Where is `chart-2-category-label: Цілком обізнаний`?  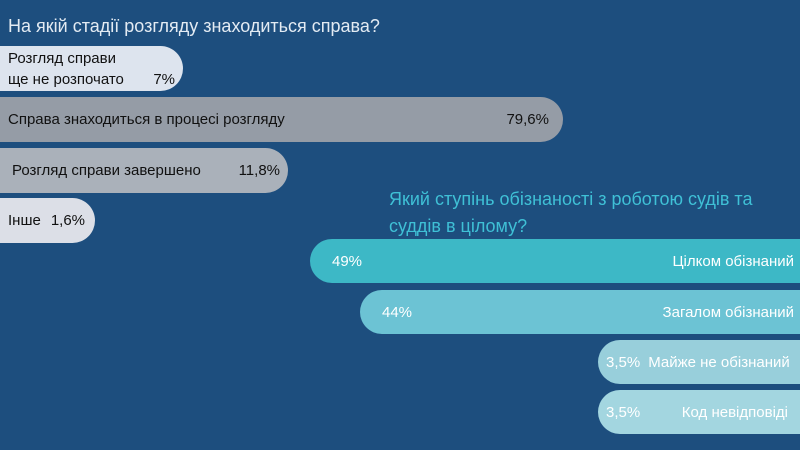
chart-2-category-label: Цілком обізнаний is located at coordinates (733, 261).